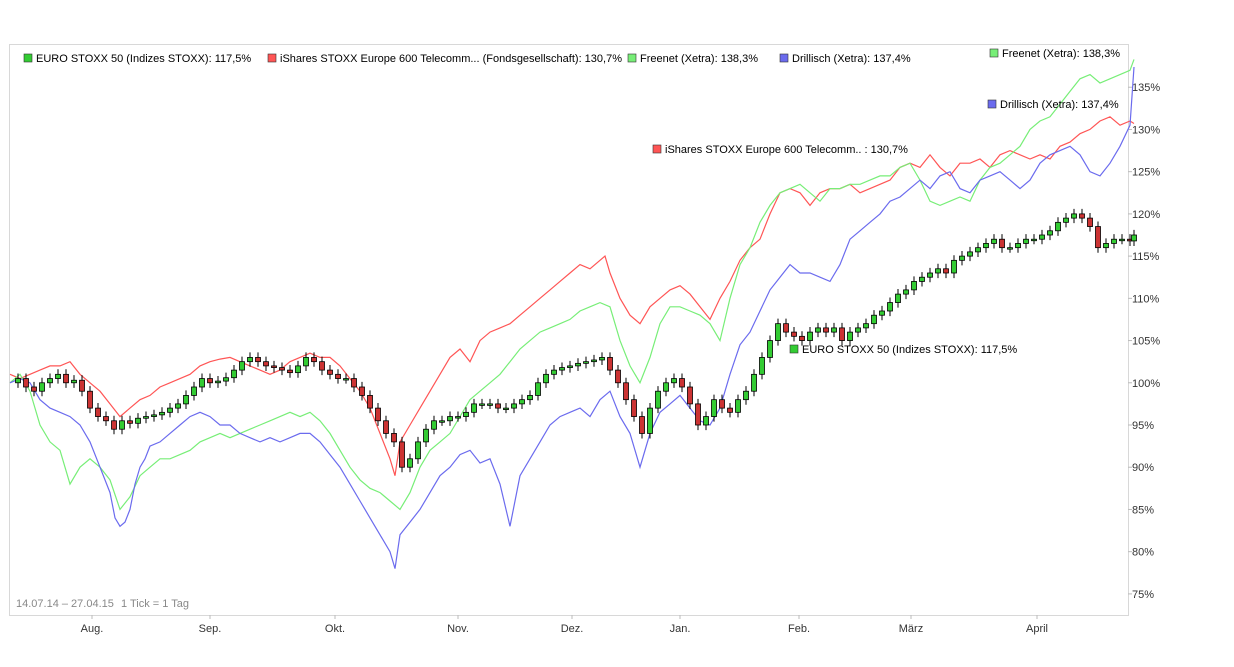 This screenshot has width=1234, height=667. What do you see at coordinates (909, 350) in the screenshot?
I see `end-label-0: EURO STOXX 50 (Indizes STOXX): 117,5%` at bounding box center [909, 350].